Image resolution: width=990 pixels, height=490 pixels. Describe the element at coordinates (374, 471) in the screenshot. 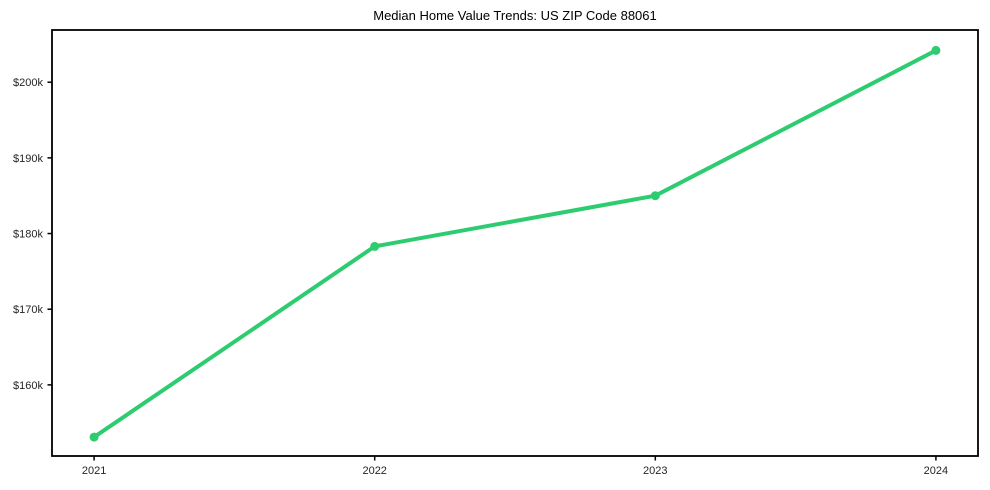

I see `x-tick-label: 2022` at that location.